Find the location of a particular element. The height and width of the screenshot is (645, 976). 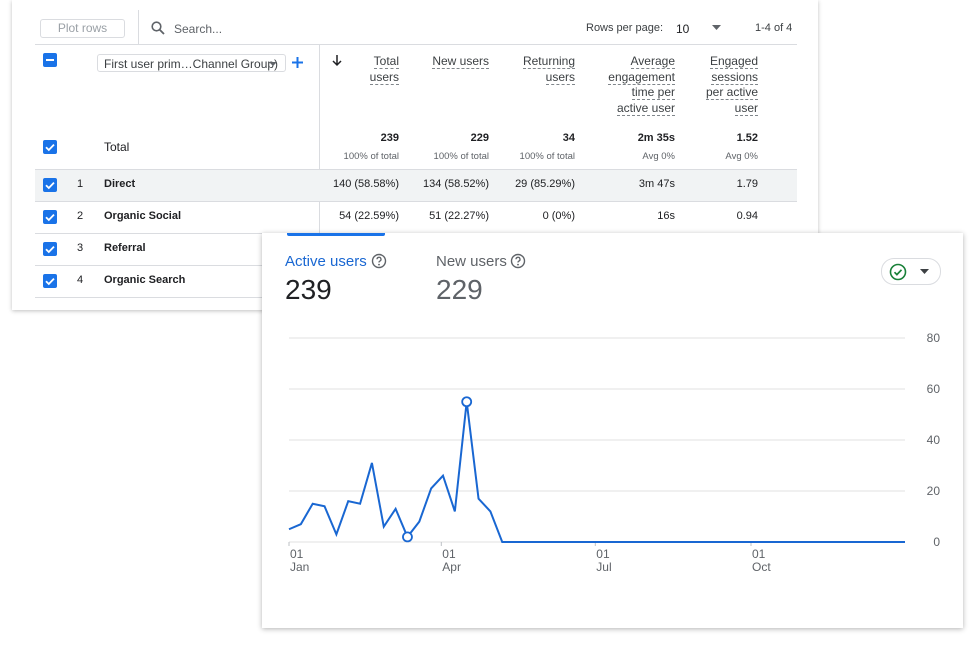

y-tick-label: 40 is located at coordinates (934, 440).